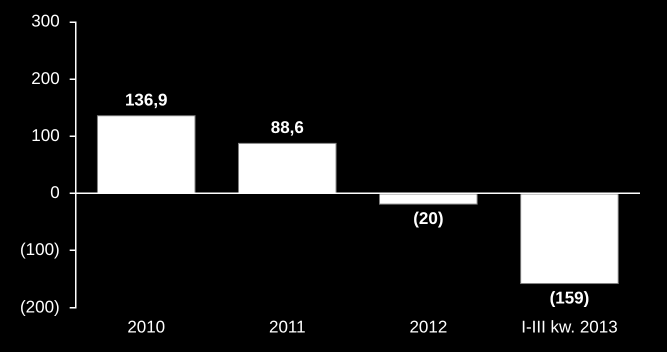 This screenshot has width=667, height=352. Describe the element at coordinates (146, 100) in the screenshot. I see `data-label: 136,9` at that location.